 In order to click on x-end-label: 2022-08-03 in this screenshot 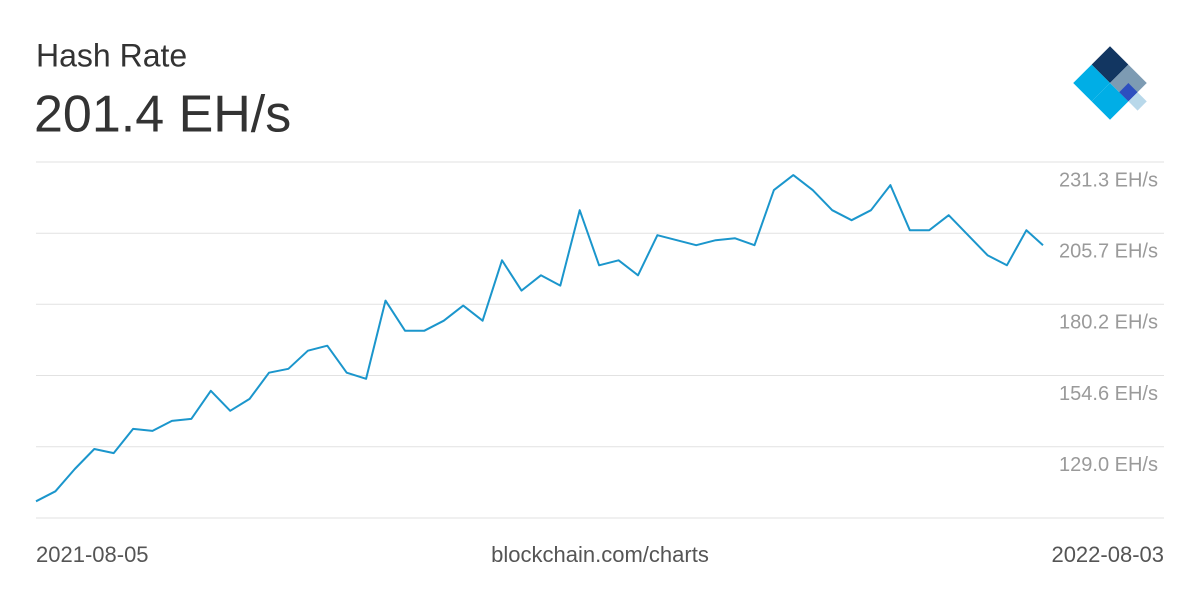, I will do `click(1107, 554)`.